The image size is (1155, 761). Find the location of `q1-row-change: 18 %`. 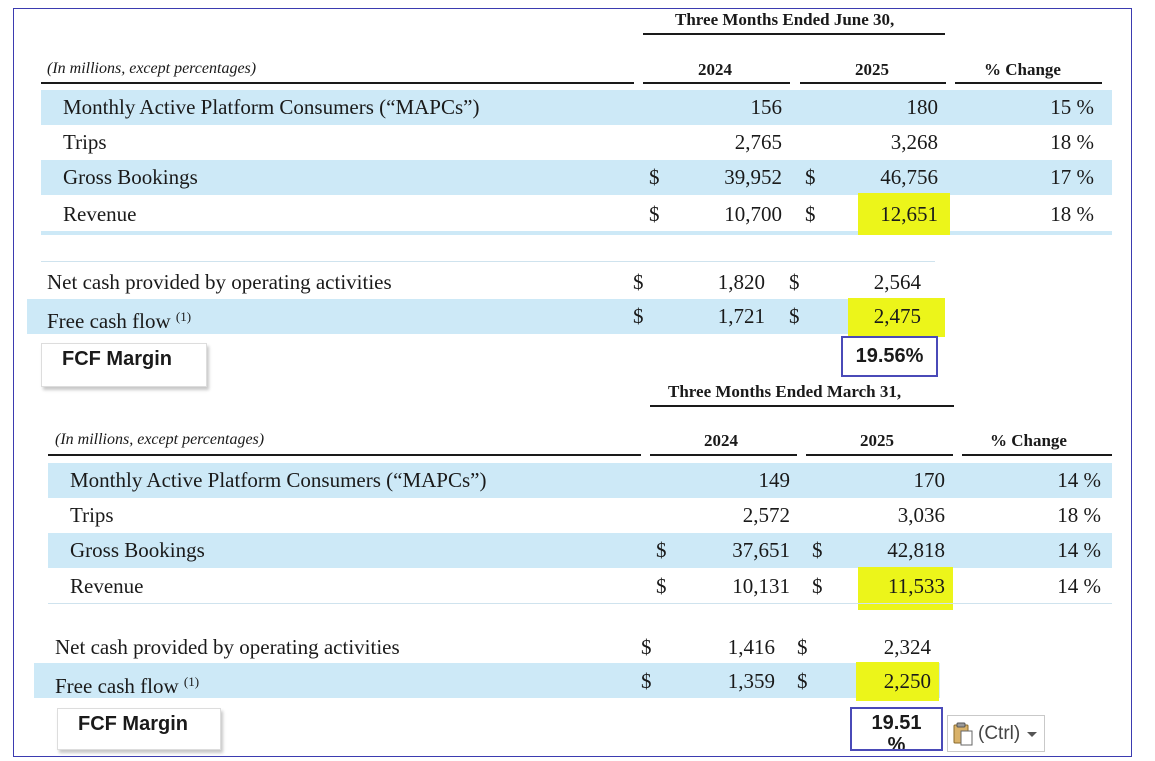

q1-row-change: 18 % is located at coordinates (1079, 515).